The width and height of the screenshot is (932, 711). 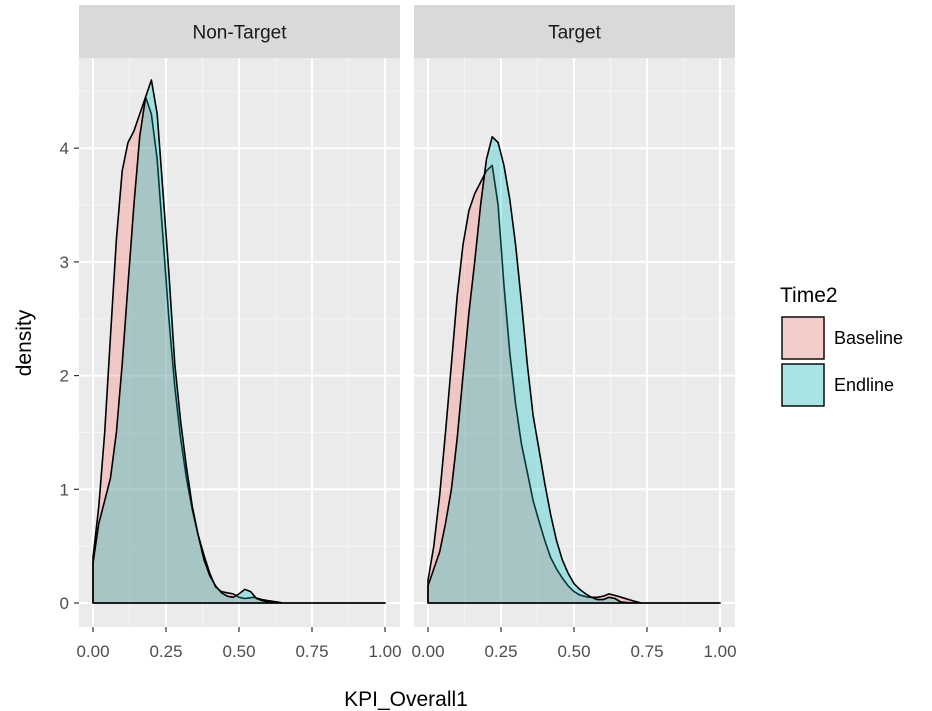 What do you see at coordinates (864, 385) in the screenshot?
I see `legend-label-endline: Endline` at bounding box center [864, 385].